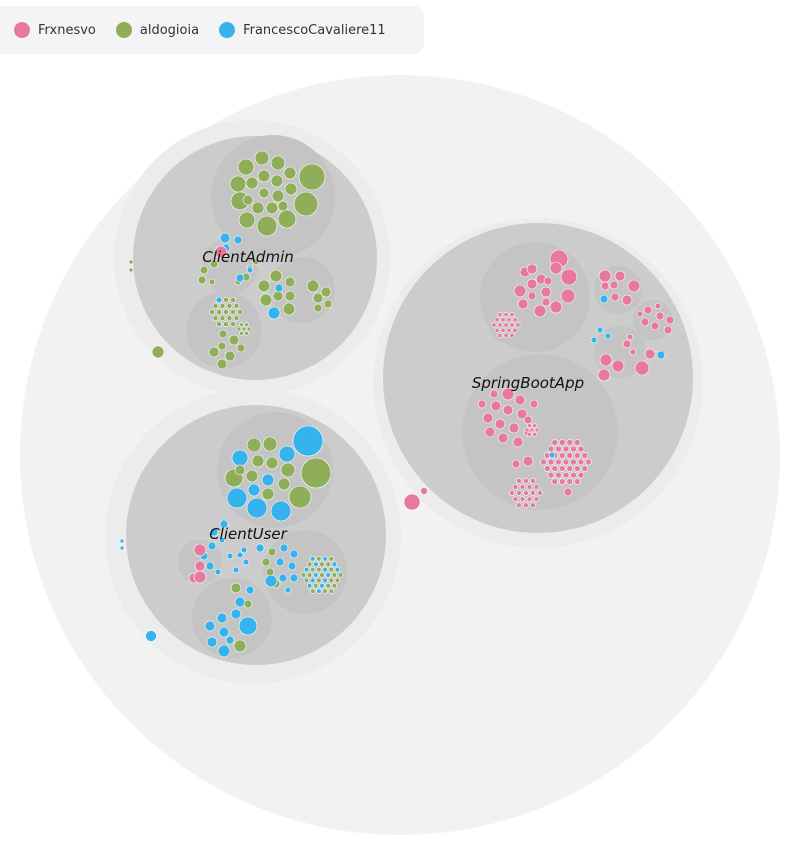  I want to click on cluster-client-user: ClientUser, so click(253, 536).